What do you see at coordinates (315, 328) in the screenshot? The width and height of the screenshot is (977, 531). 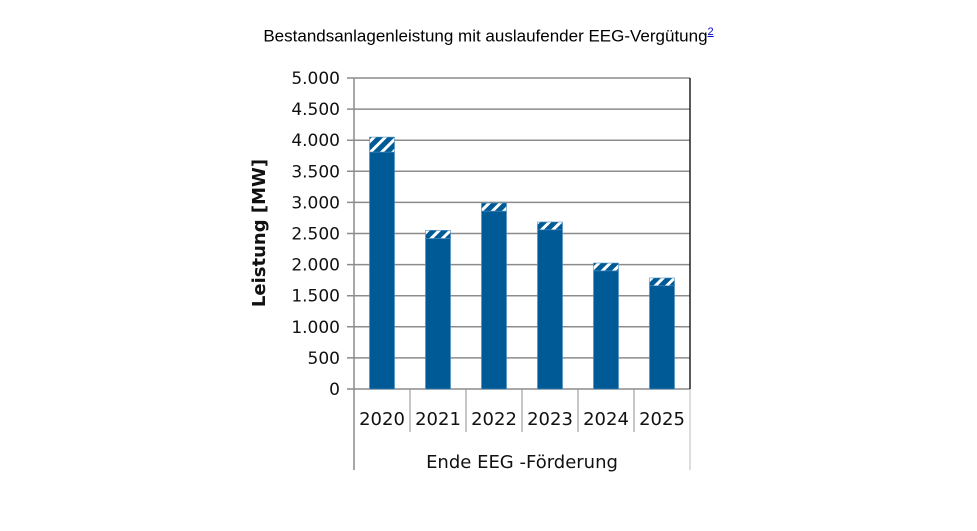 I see `y-tick-label: 1.000` at bounding box center [315, 328].